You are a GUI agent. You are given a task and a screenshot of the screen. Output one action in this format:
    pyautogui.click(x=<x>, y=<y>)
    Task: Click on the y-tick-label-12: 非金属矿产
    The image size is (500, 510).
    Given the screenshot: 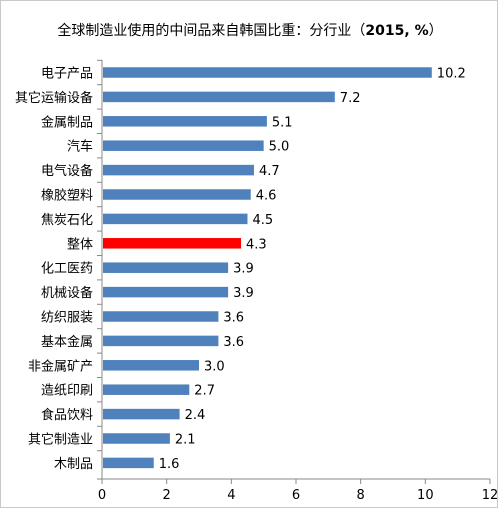 What is the action you would take?
    pyautogui.click(x=60, y=366)
    